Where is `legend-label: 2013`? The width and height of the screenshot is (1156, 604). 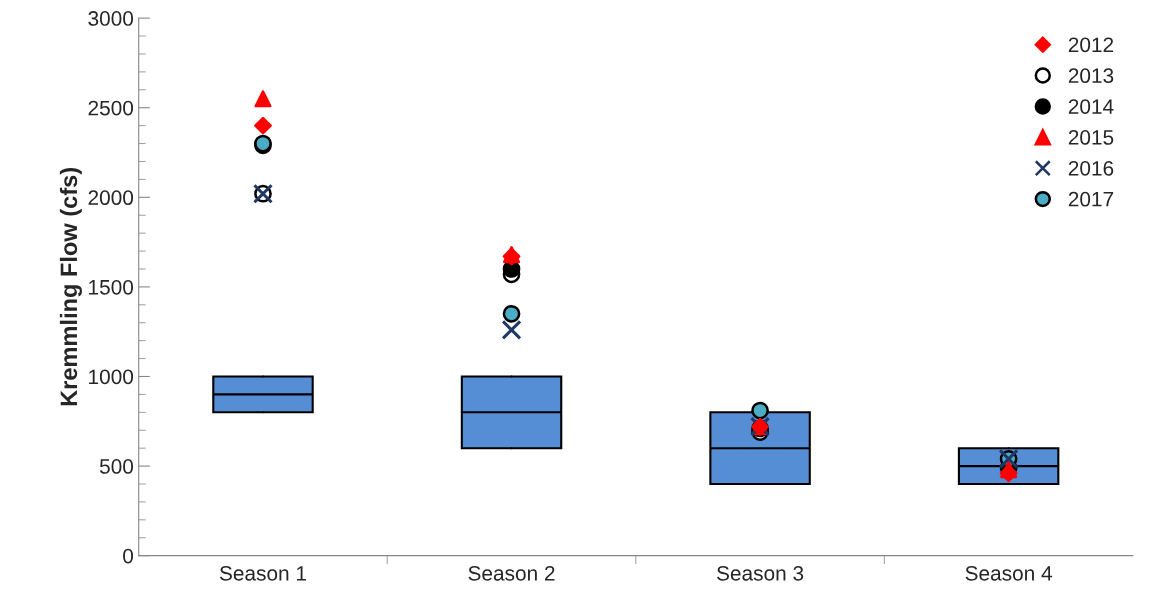 legend-label: 2013 is located at coordinates (1091, 76).